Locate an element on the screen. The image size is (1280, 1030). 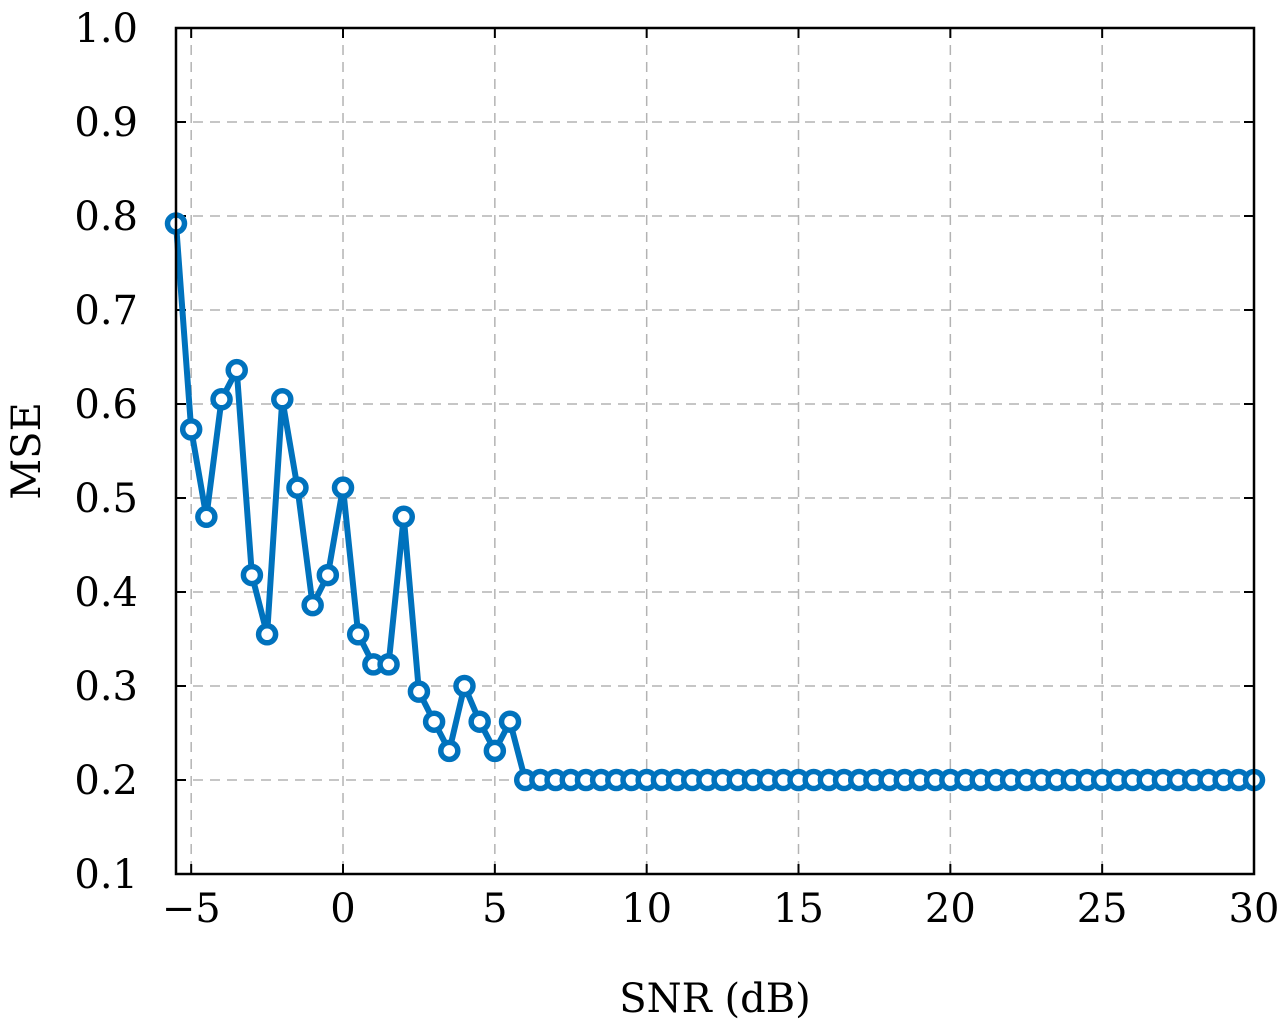
x-tick-label: 0 is located at coordinates (342, 909).